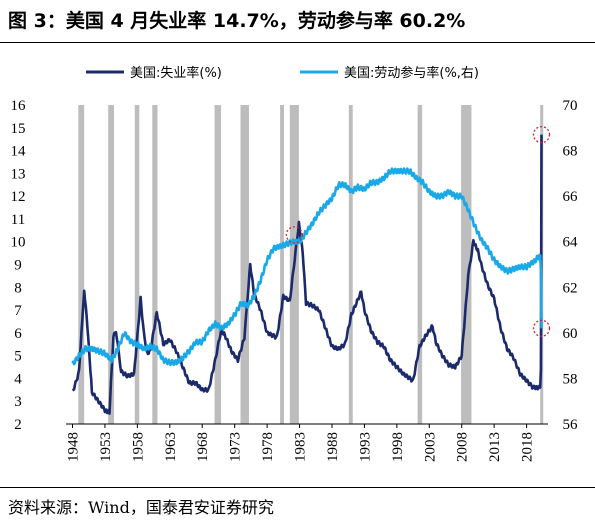  Describe the element at coordinates (463, 447) in the screenshot. I see `x-tick-label: 2008` at that location.